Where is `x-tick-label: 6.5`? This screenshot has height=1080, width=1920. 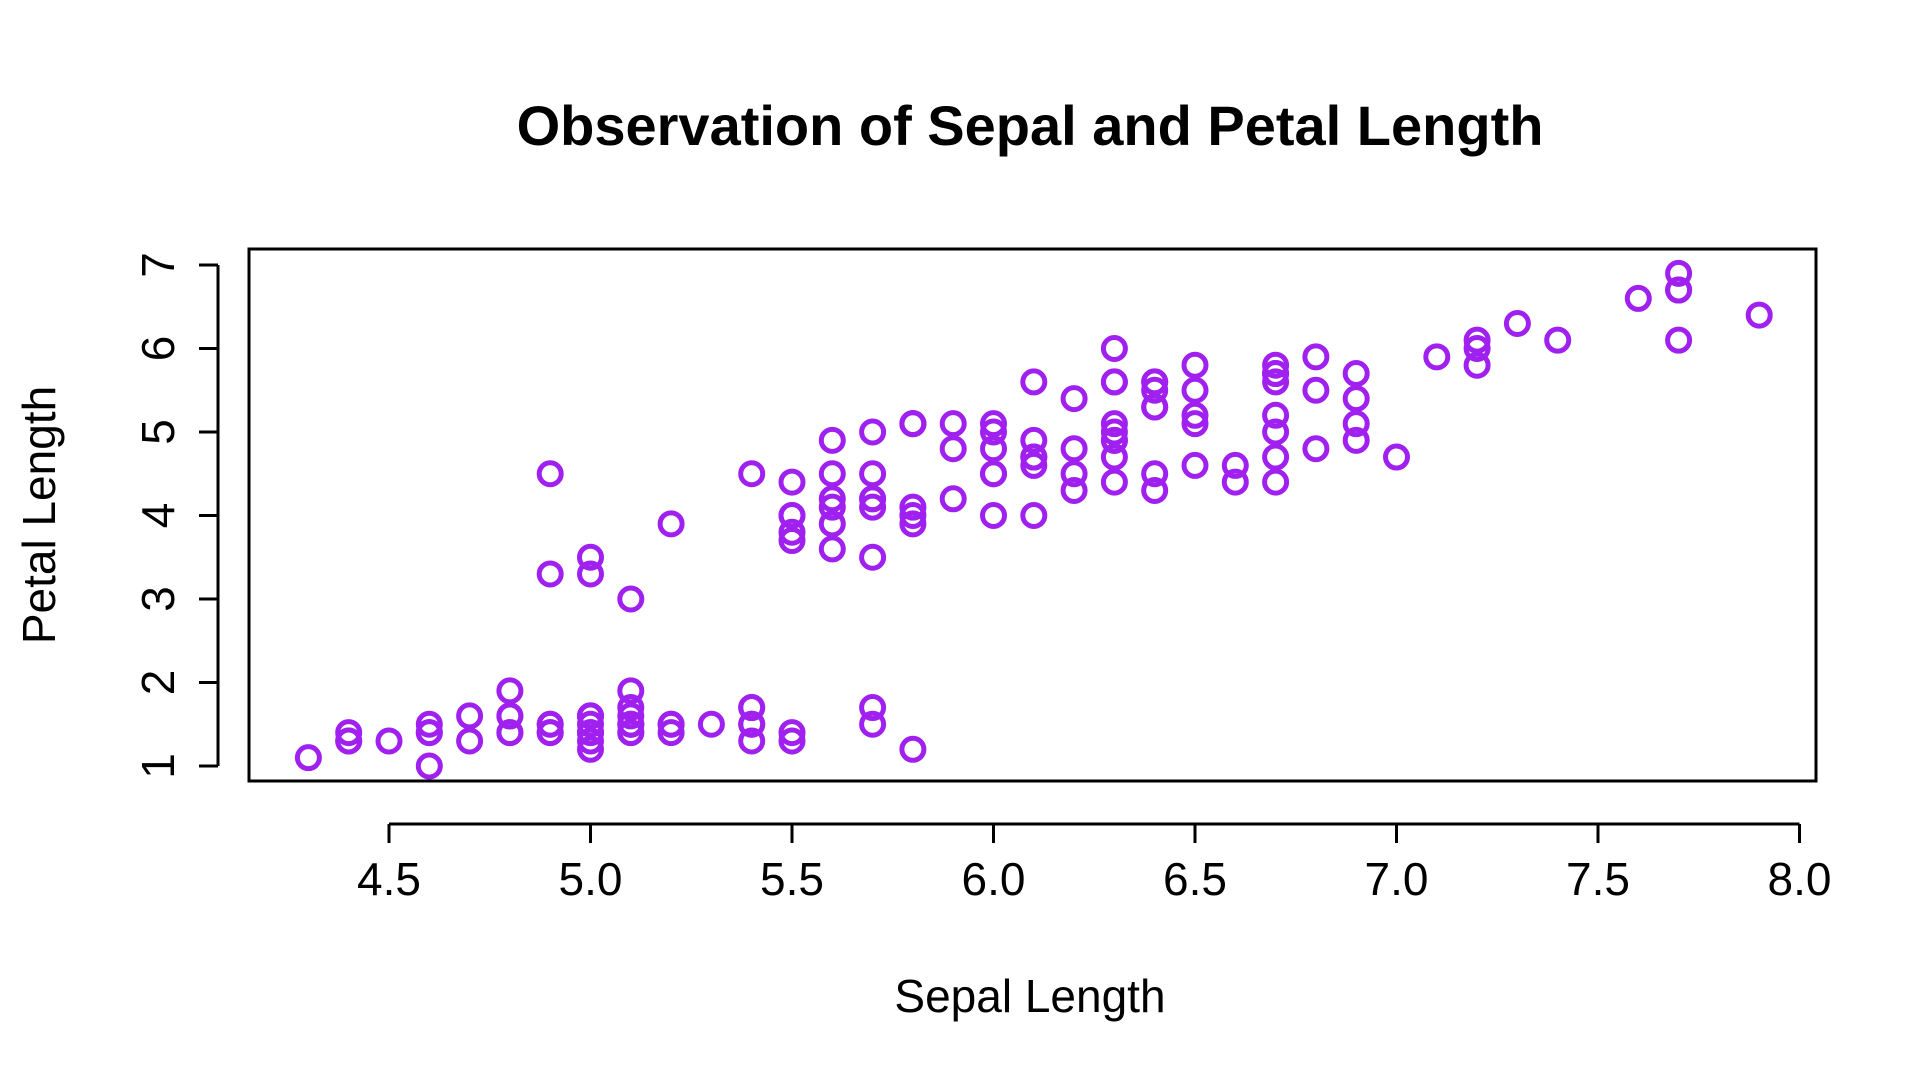 x-tick-label: 6.5 is located at coordinates (1195, 879).